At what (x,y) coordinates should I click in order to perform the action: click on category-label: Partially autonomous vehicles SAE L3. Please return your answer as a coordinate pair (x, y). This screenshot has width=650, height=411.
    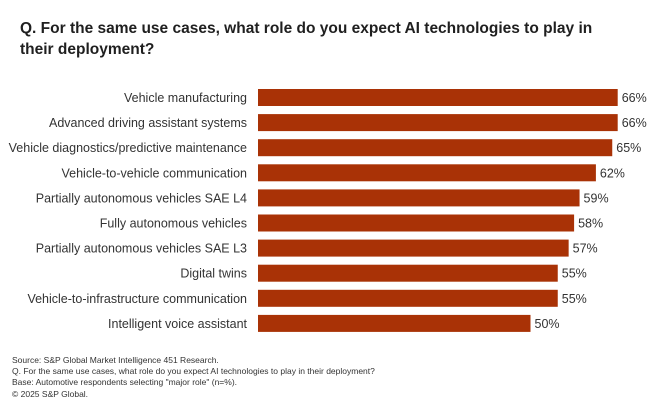
    Looking at the image, I should click on (141, 249).